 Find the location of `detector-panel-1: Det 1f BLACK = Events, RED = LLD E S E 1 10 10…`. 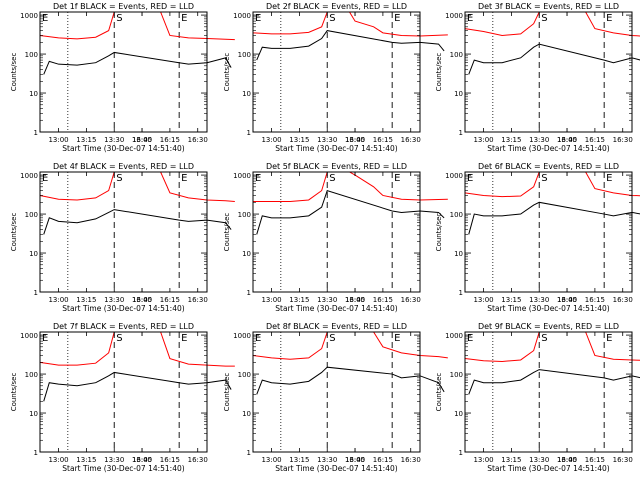

detector-panel-1: Det 1f BLACK = Events, RED = LLD E S E 1 10 10… is located at coordinates (122, 77).